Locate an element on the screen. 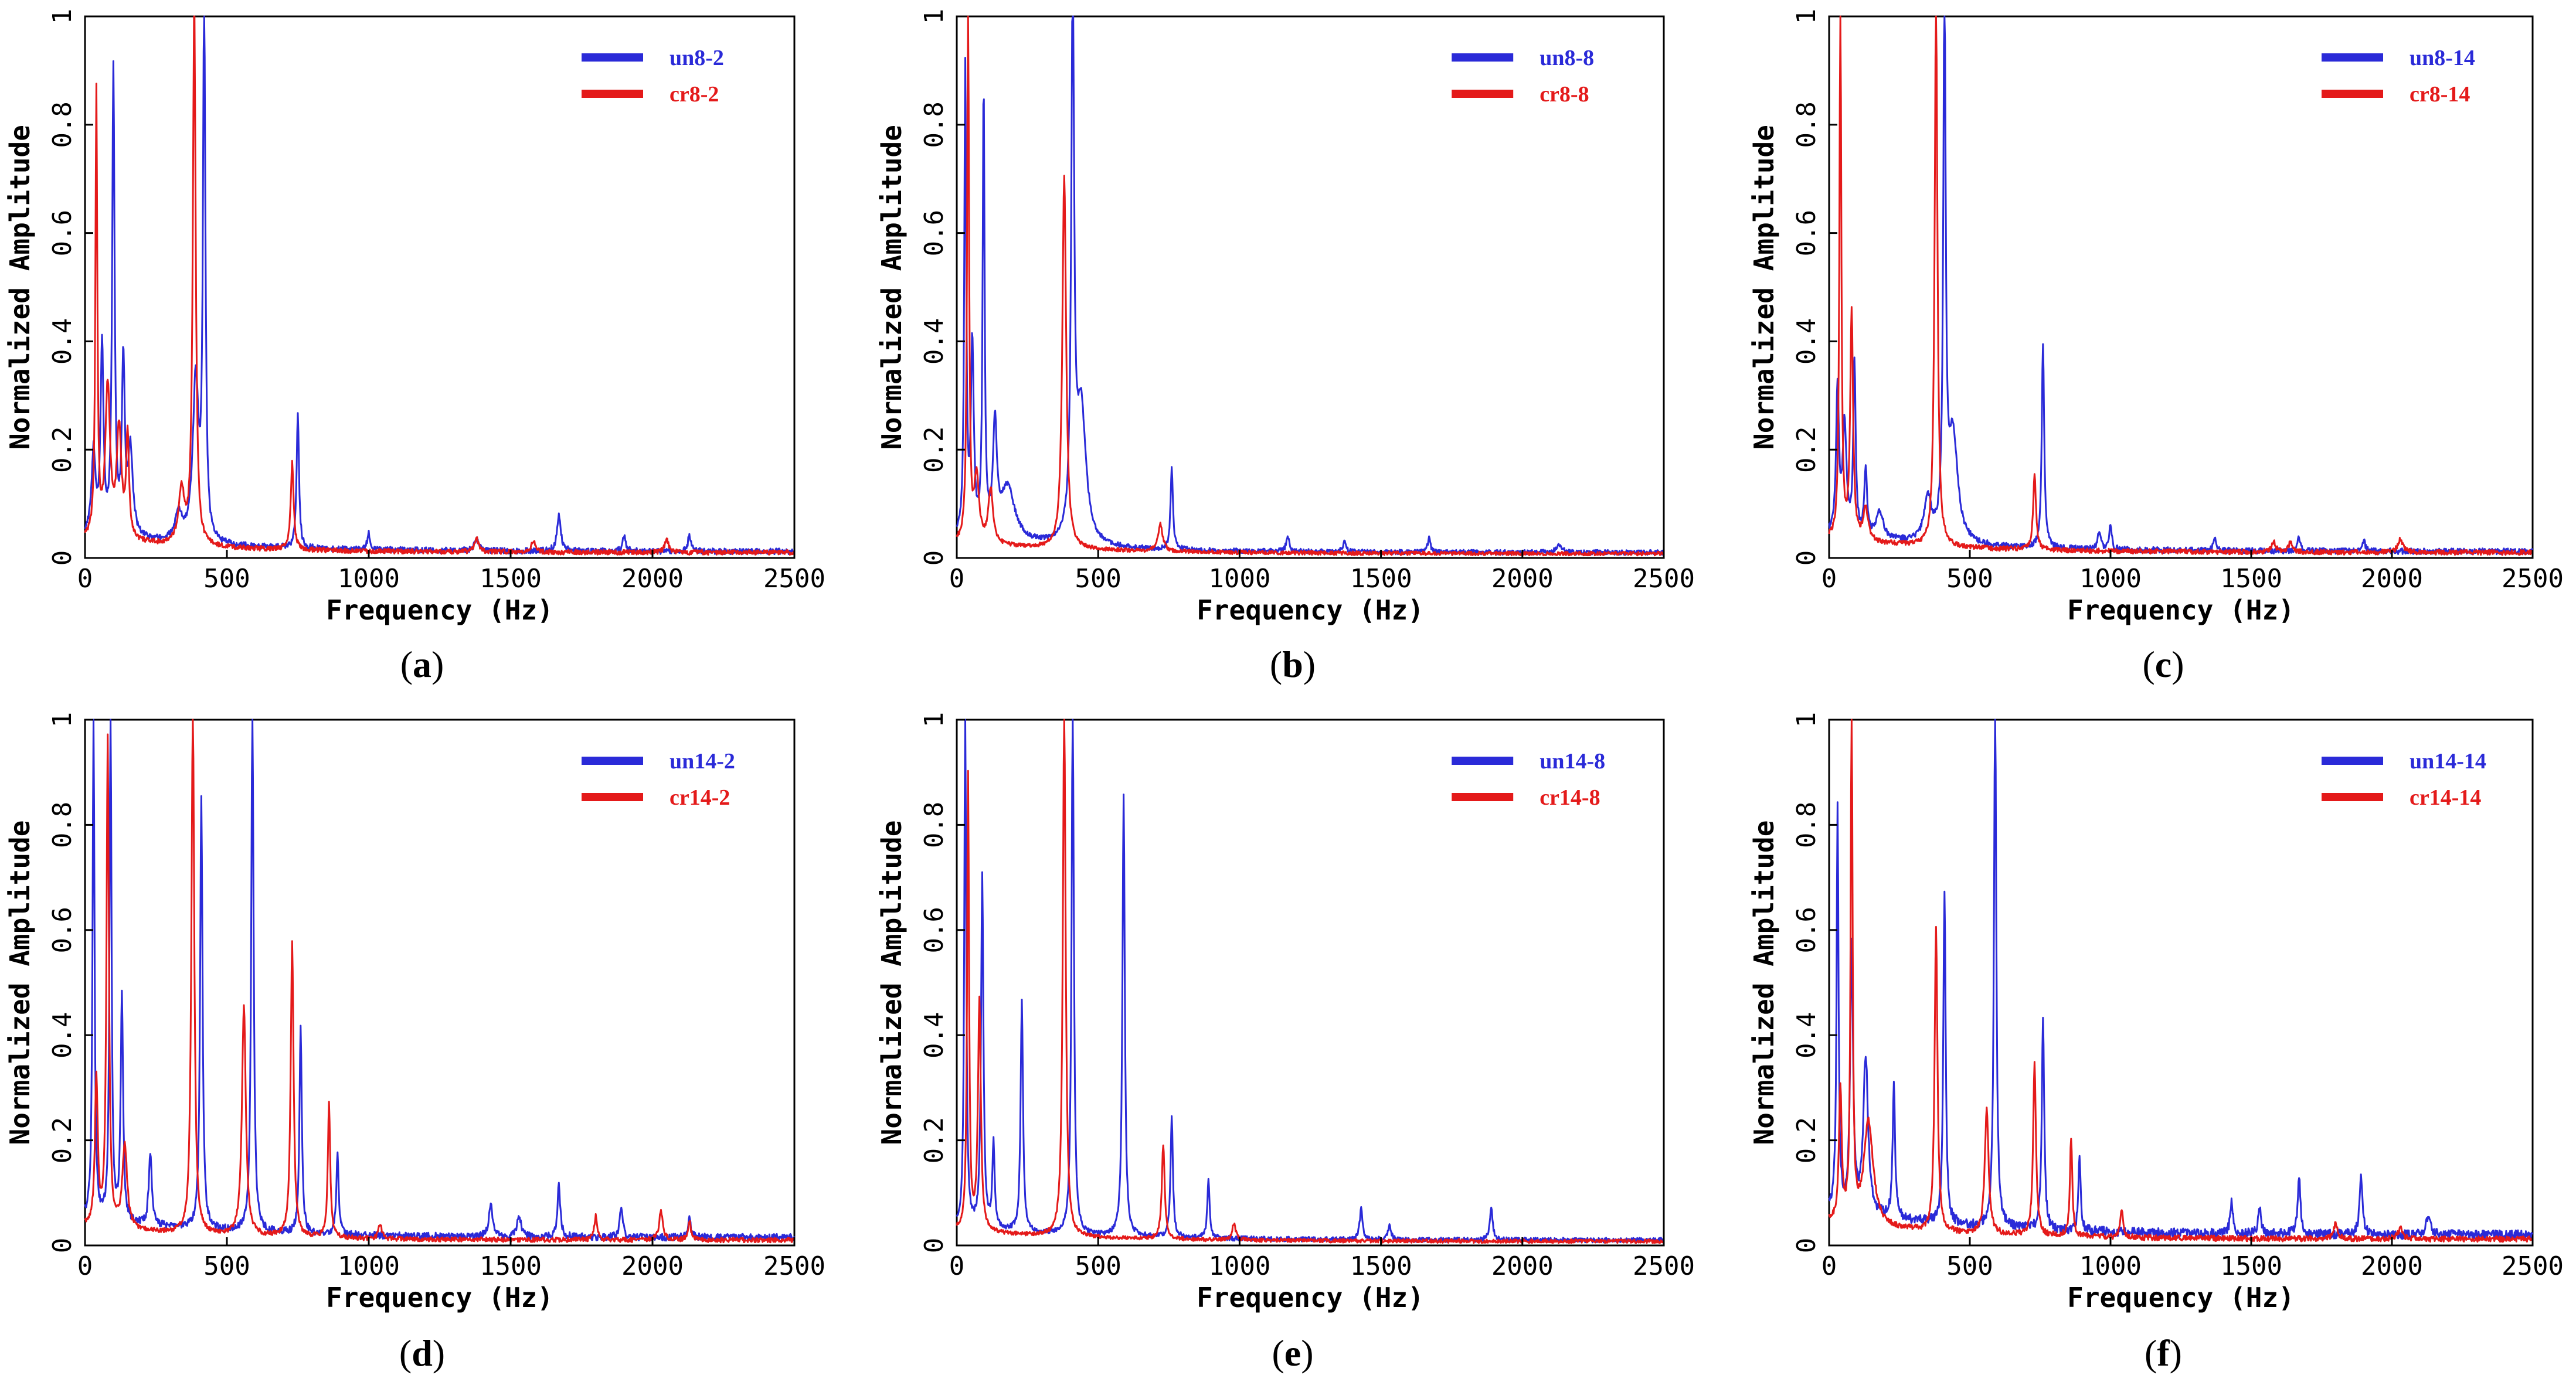 This screenshot has width=2576, height=1399. panel-e-plot-frame is located at coordinates (1310, 983).